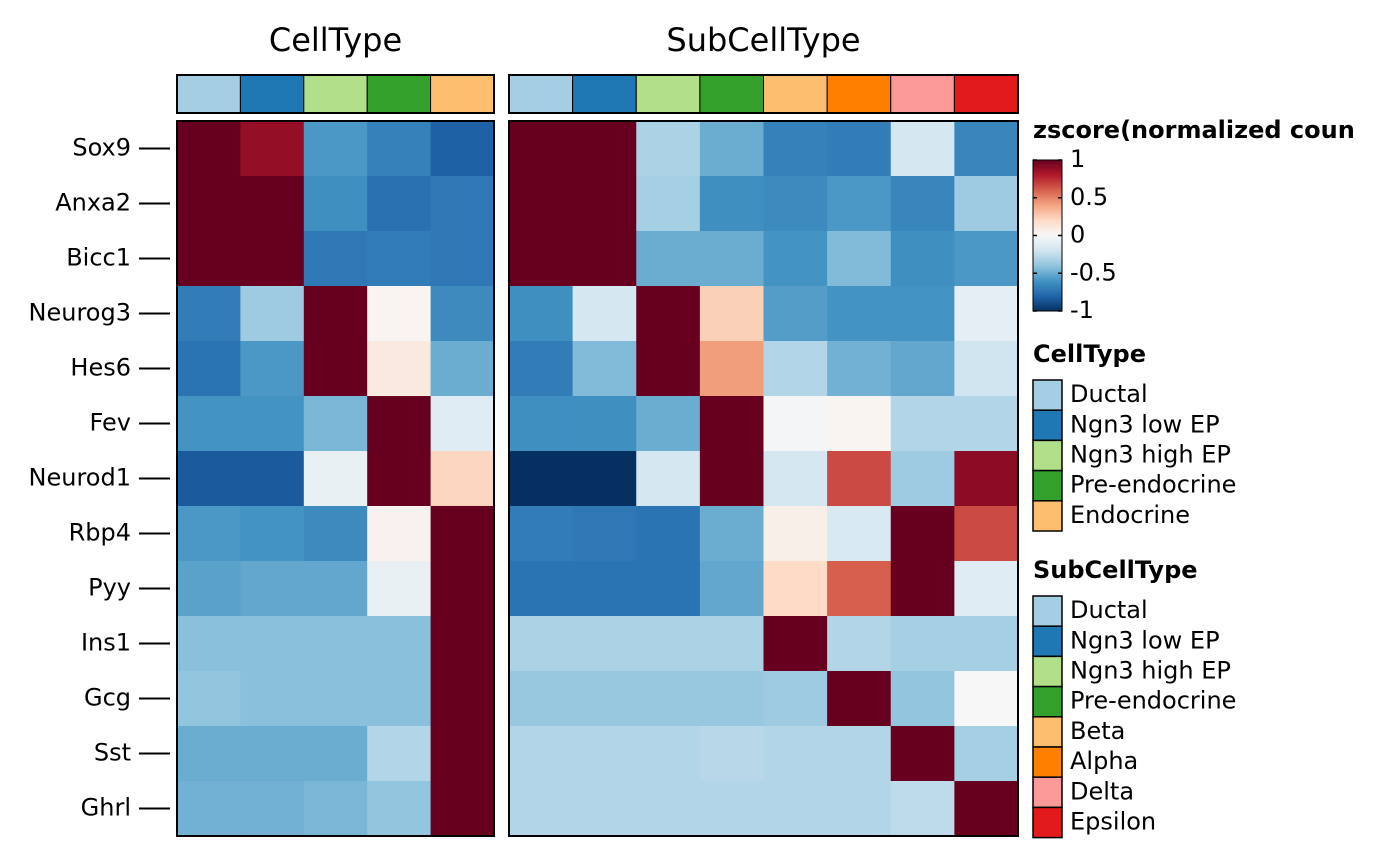  Describe the element at coordinates (106, 643) in the screenshot. I see `gene-label-ins1: Ins1` at that location.